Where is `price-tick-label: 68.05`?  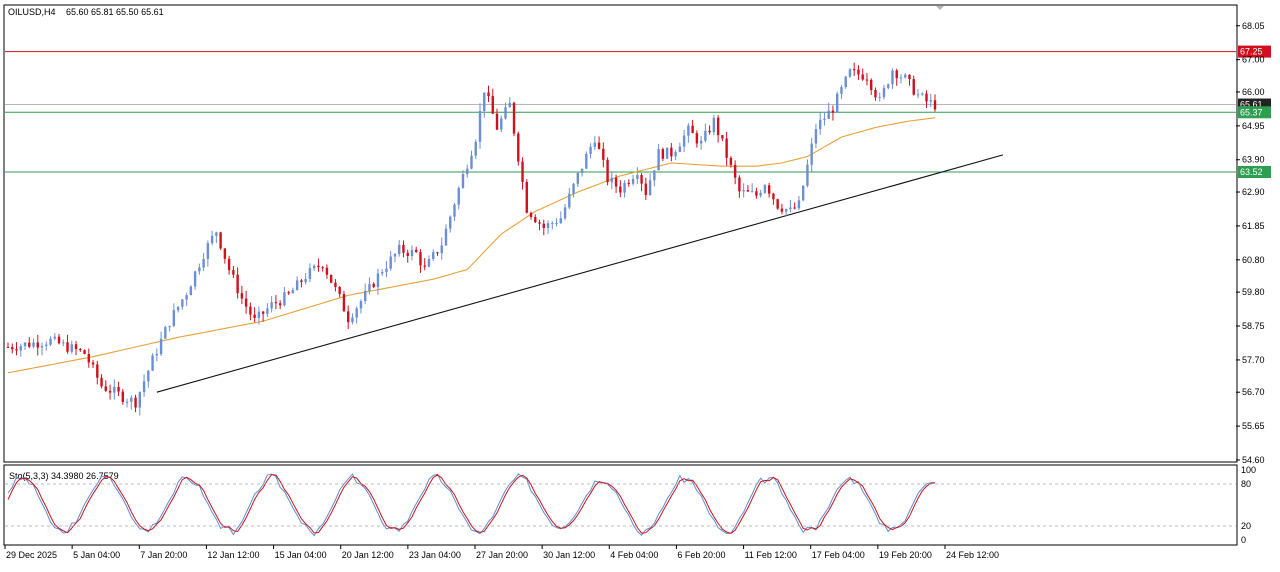
price-tick-label: 68.05 is located at coordinates (1253, 26).